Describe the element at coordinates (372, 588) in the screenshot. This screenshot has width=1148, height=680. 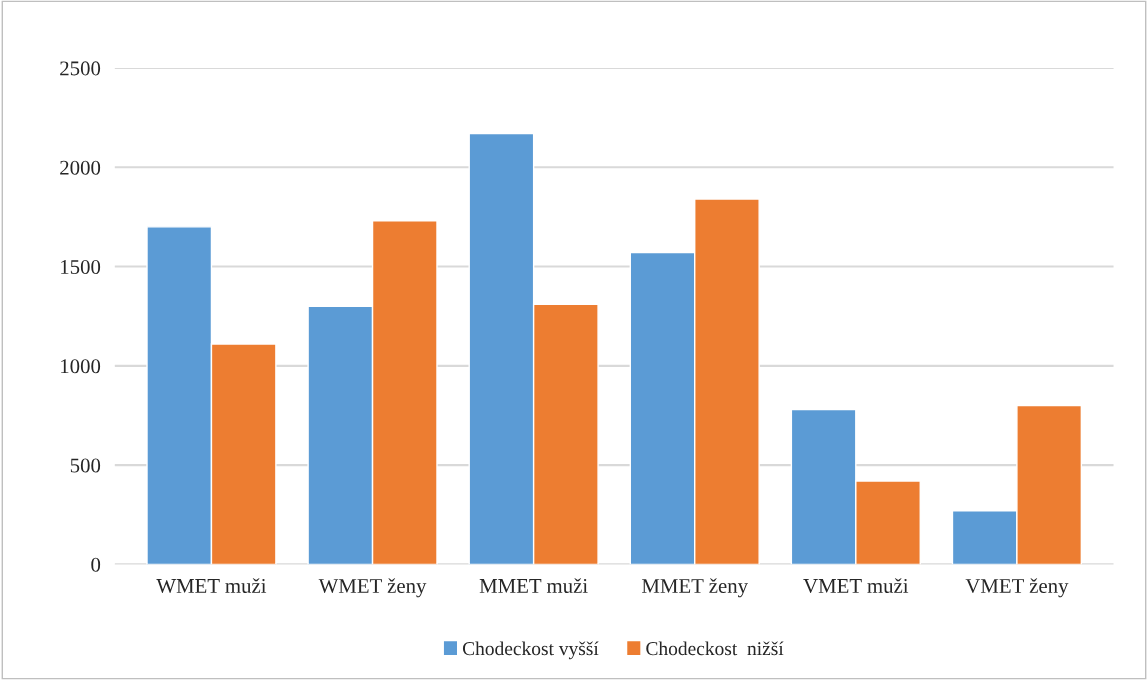
I see `x-tick-label: WMET ženy` at that location.